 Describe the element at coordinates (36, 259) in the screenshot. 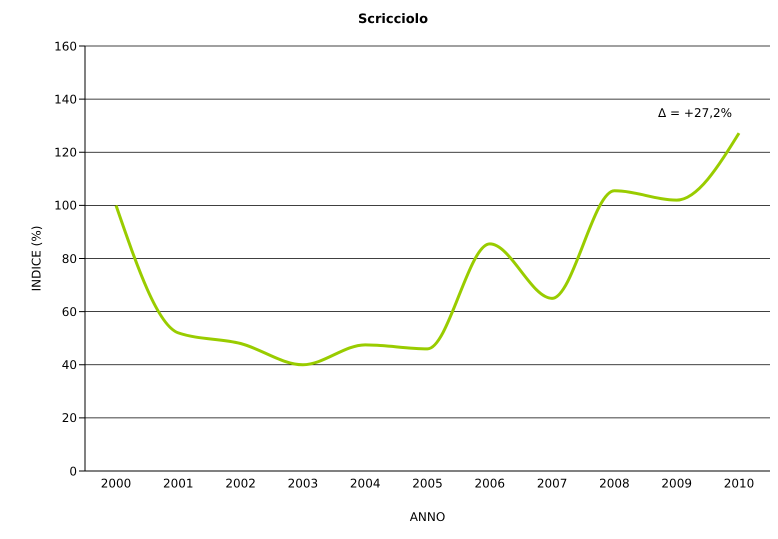

I see `y-axis-title: INDICE (%)` at that location.